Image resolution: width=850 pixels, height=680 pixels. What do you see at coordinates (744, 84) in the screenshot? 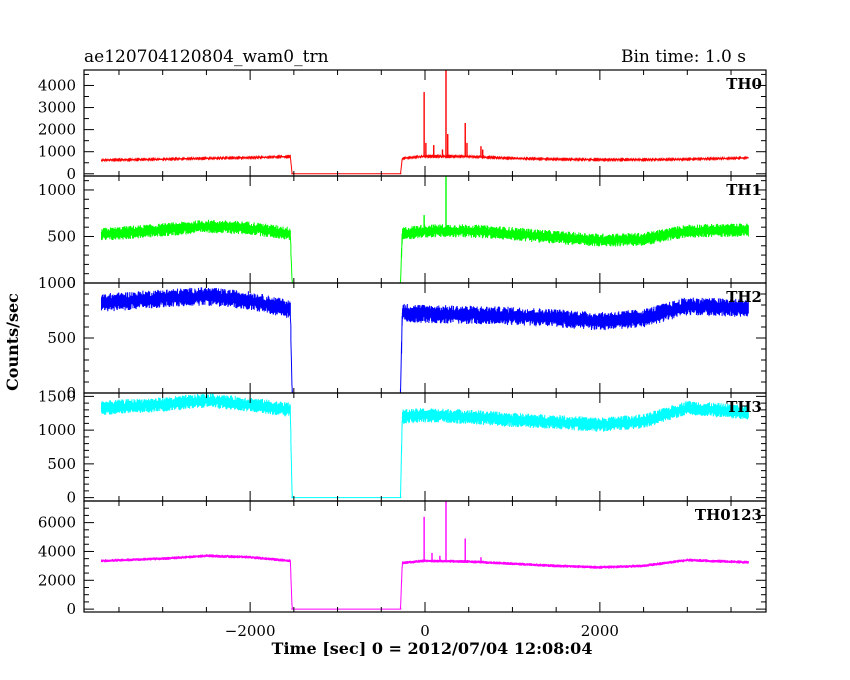
I see `panel-label: TH0` at bounding box center [744, 84].